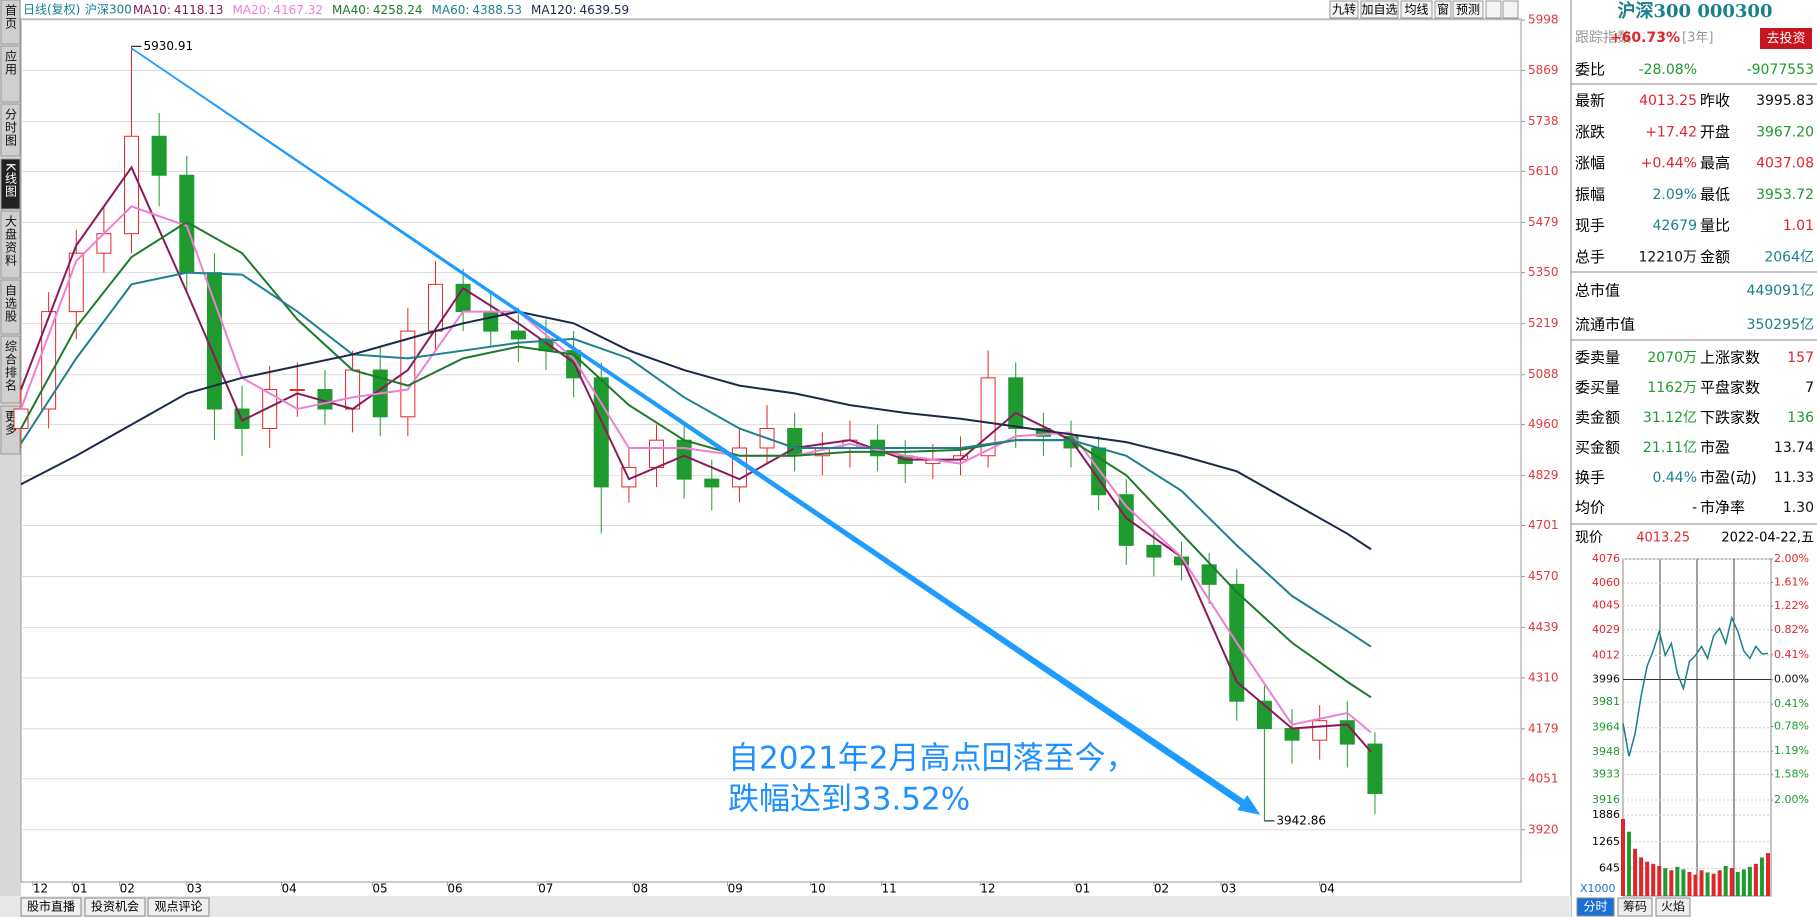  Describe the element at coordinates (1672, 358) in the screenshot. I see `quote-value: 2070万` at that location.